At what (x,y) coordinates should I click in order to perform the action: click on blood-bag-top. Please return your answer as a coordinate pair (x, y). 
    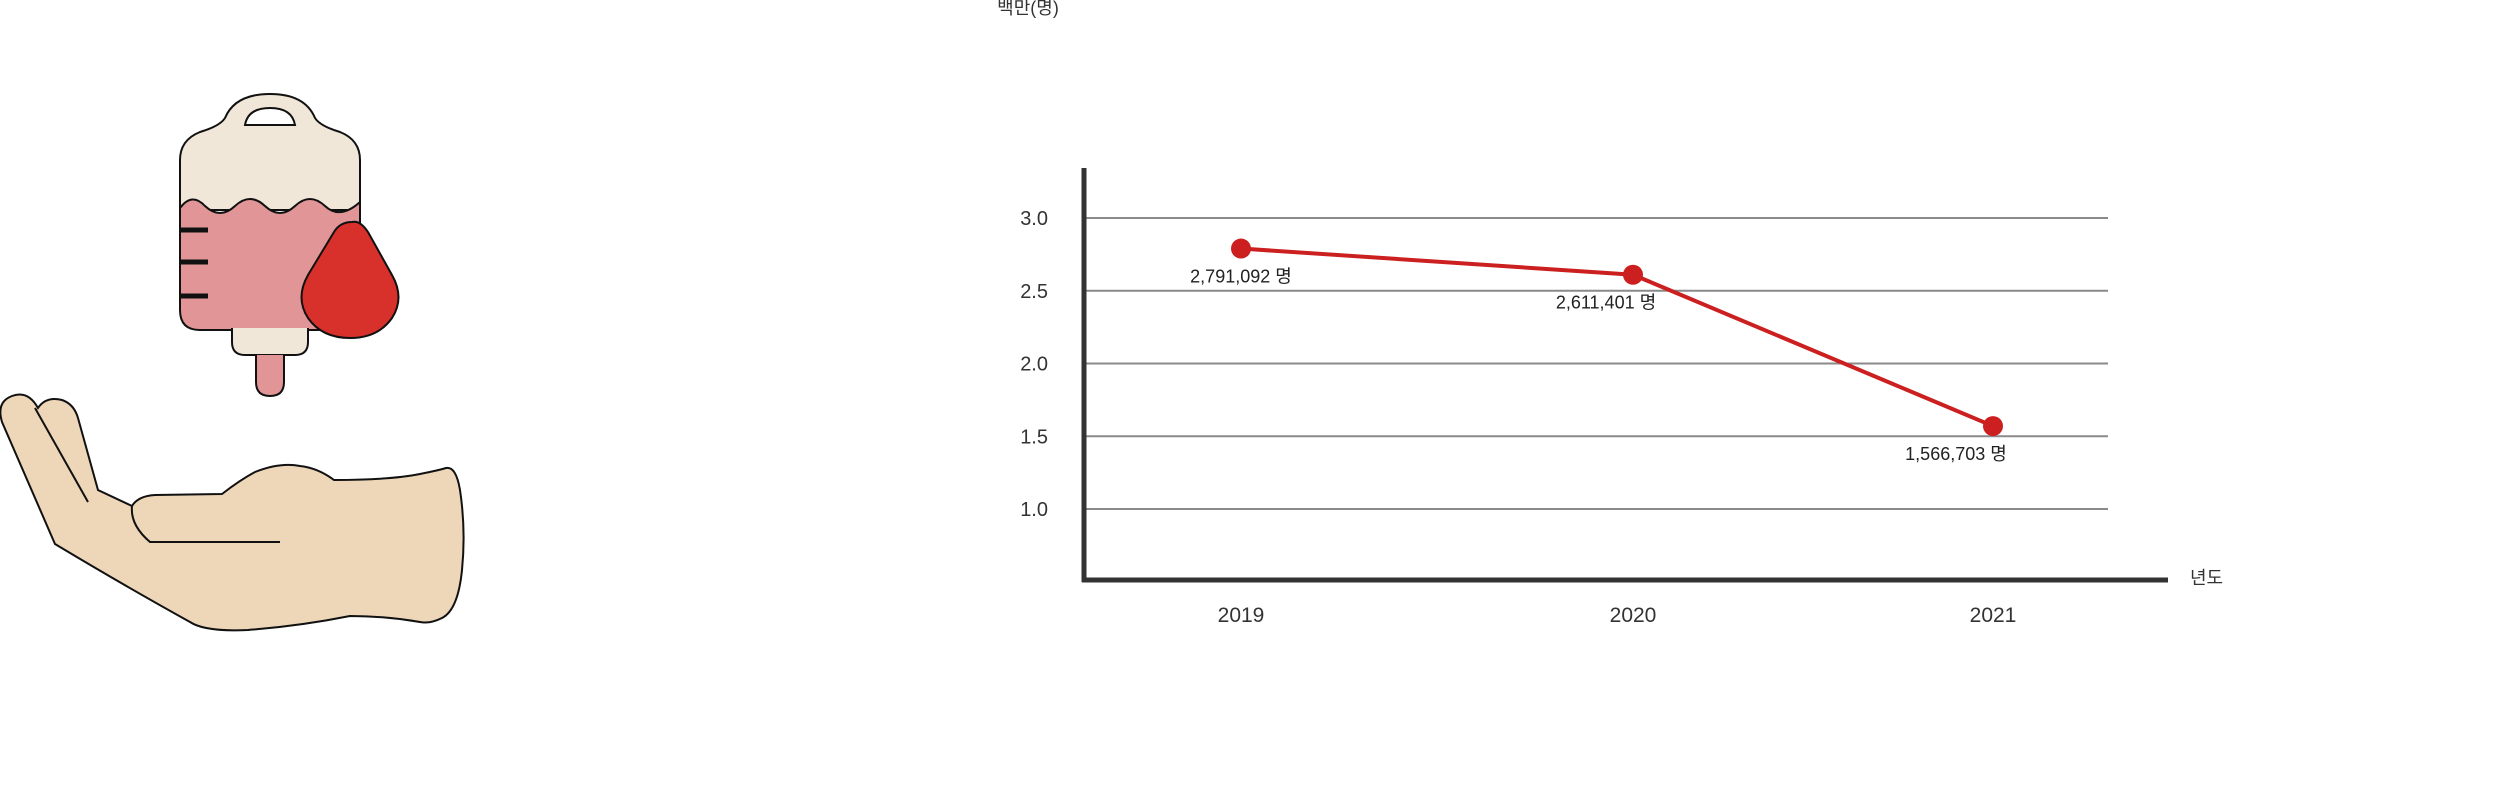
    Looking at the image, I should click on (270, 151).